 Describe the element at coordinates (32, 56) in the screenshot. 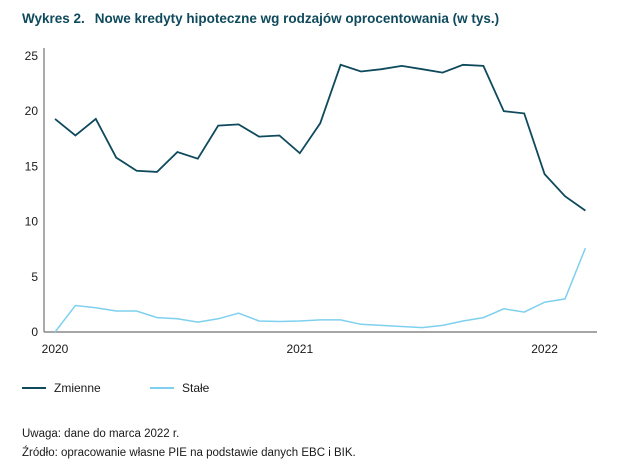

I see `y-tick-label: 25` at that location.